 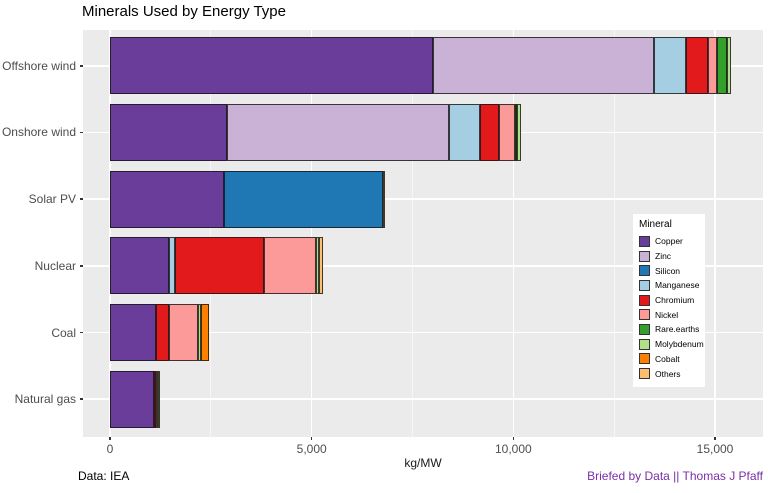 What do you see at coordinates (63, 332) in the screenshot?
I see `y-axis-label: Coal` at bounding box center [63, 332].